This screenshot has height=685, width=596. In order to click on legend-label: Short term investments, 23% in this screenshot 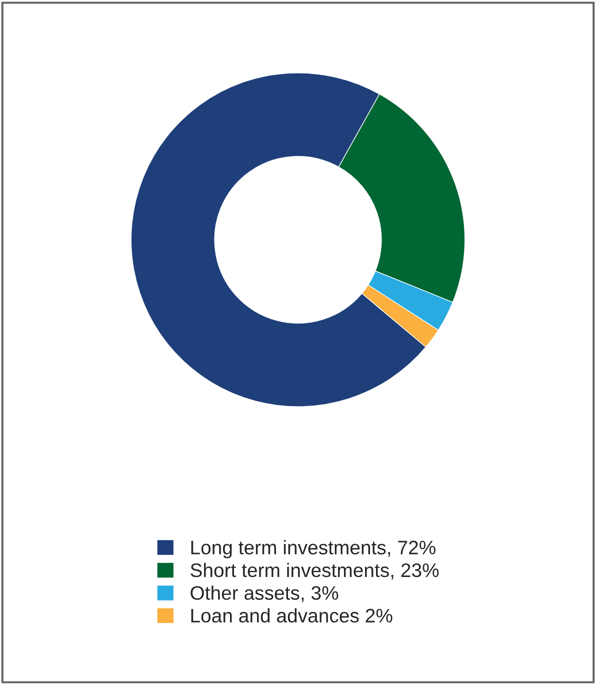, I will do `click(314, 571)`.